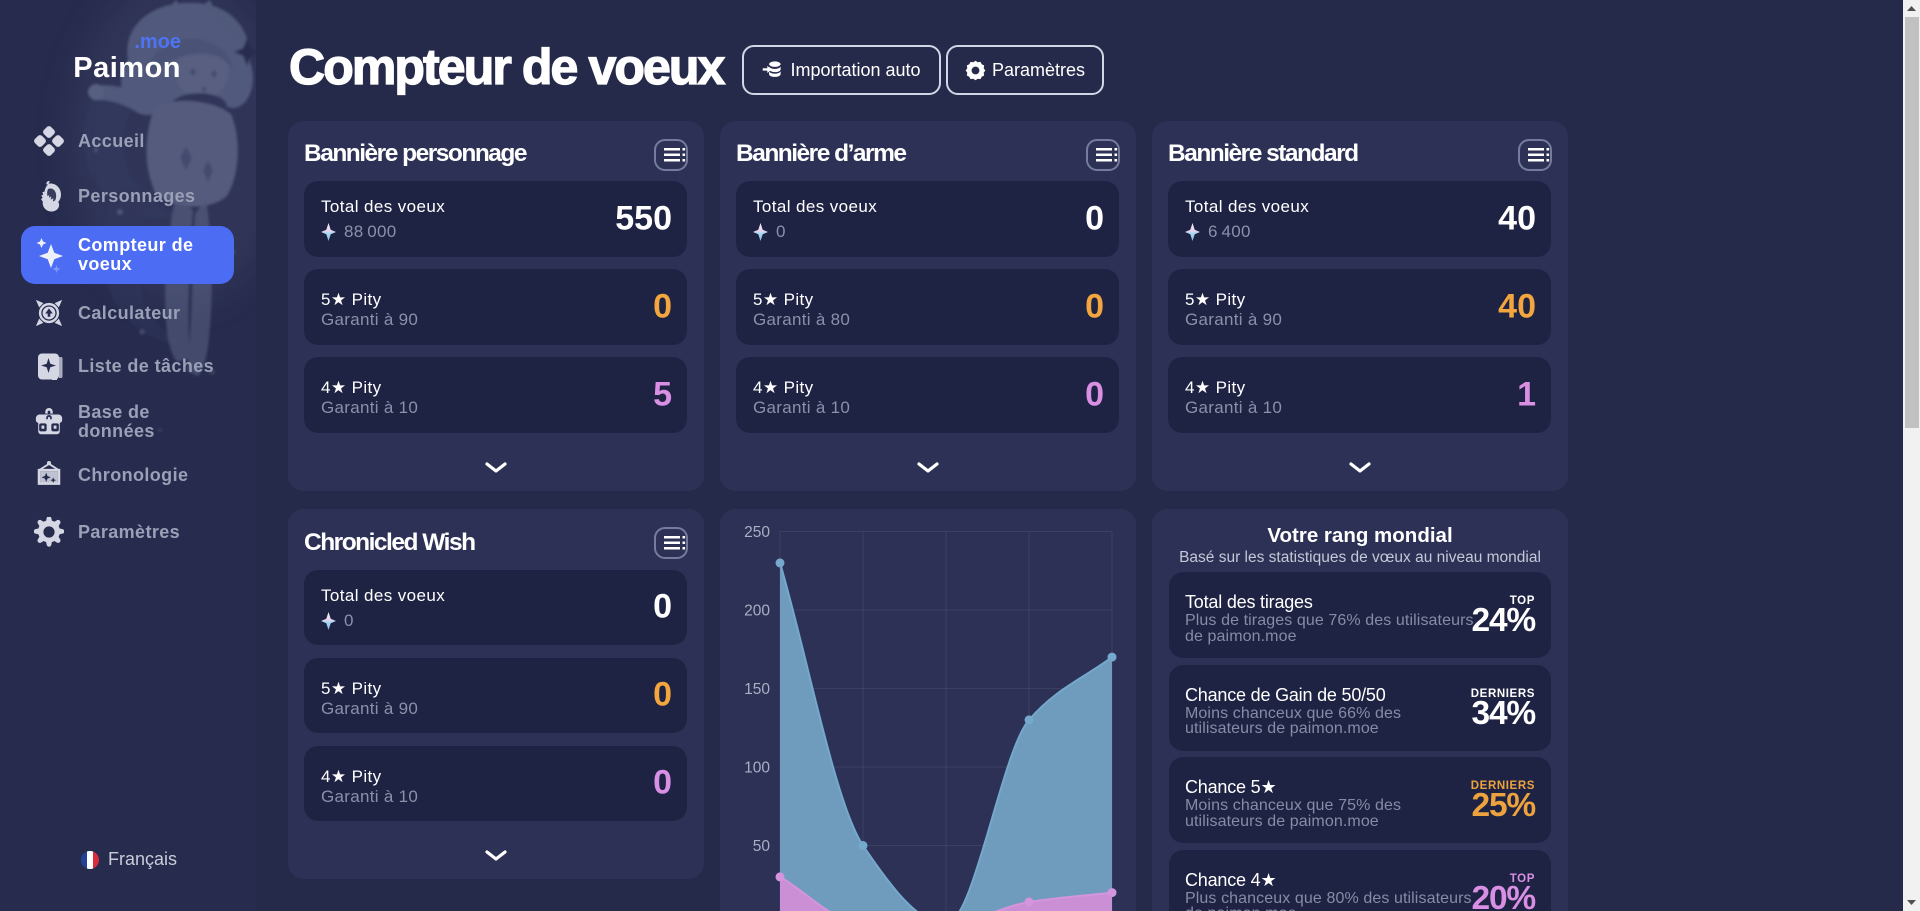 The image size is (1920, 911). What do you see at coordinates (757, 532) in the screenshot?
I see `svg-text: 250` at bounding box center [757, 532].